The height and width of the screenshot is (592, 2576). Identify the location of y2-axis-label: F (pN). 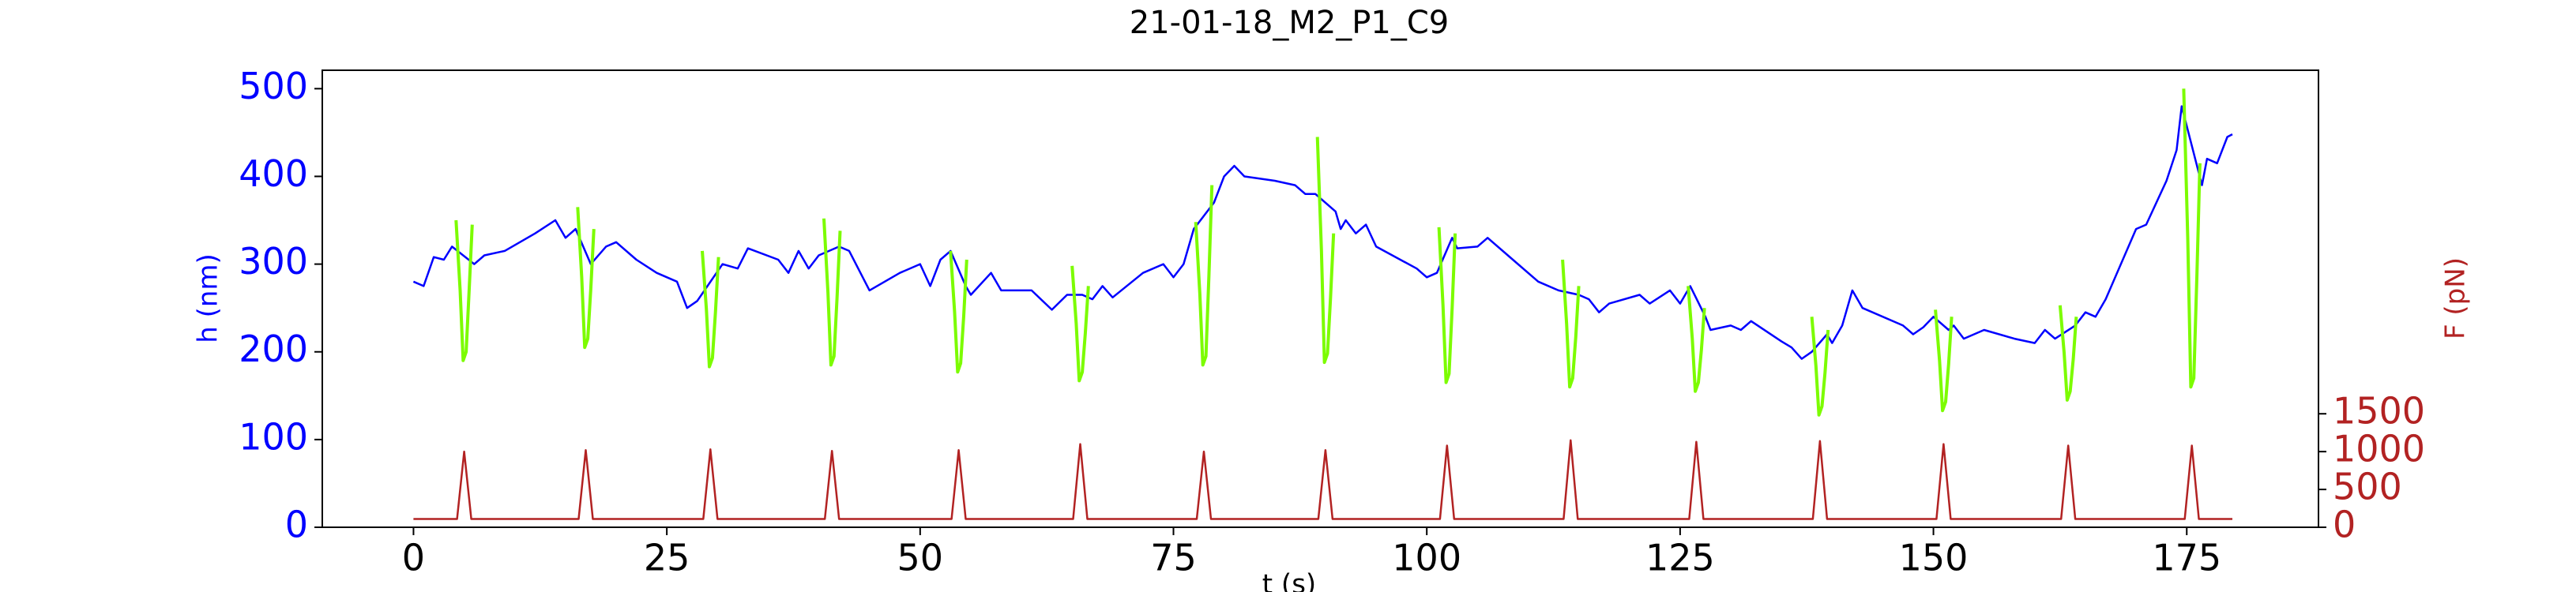
(2456, 298).